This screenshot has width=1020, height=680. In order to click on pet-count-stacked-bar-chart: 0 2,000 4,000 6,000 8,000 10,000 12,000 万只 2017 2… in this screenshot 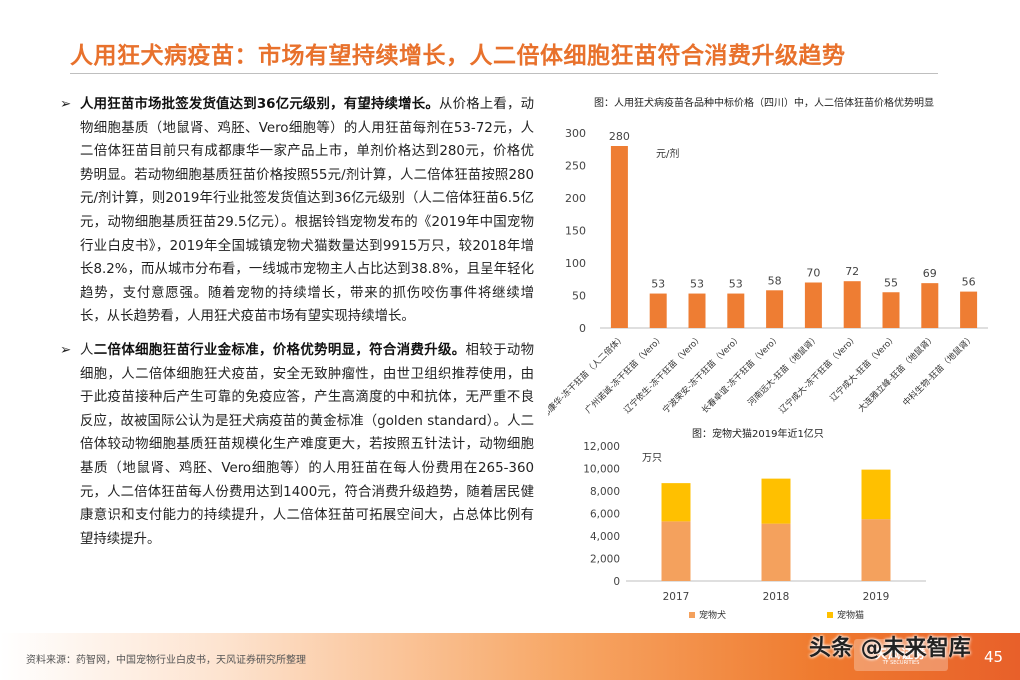, I will do `click(754, 531)`.